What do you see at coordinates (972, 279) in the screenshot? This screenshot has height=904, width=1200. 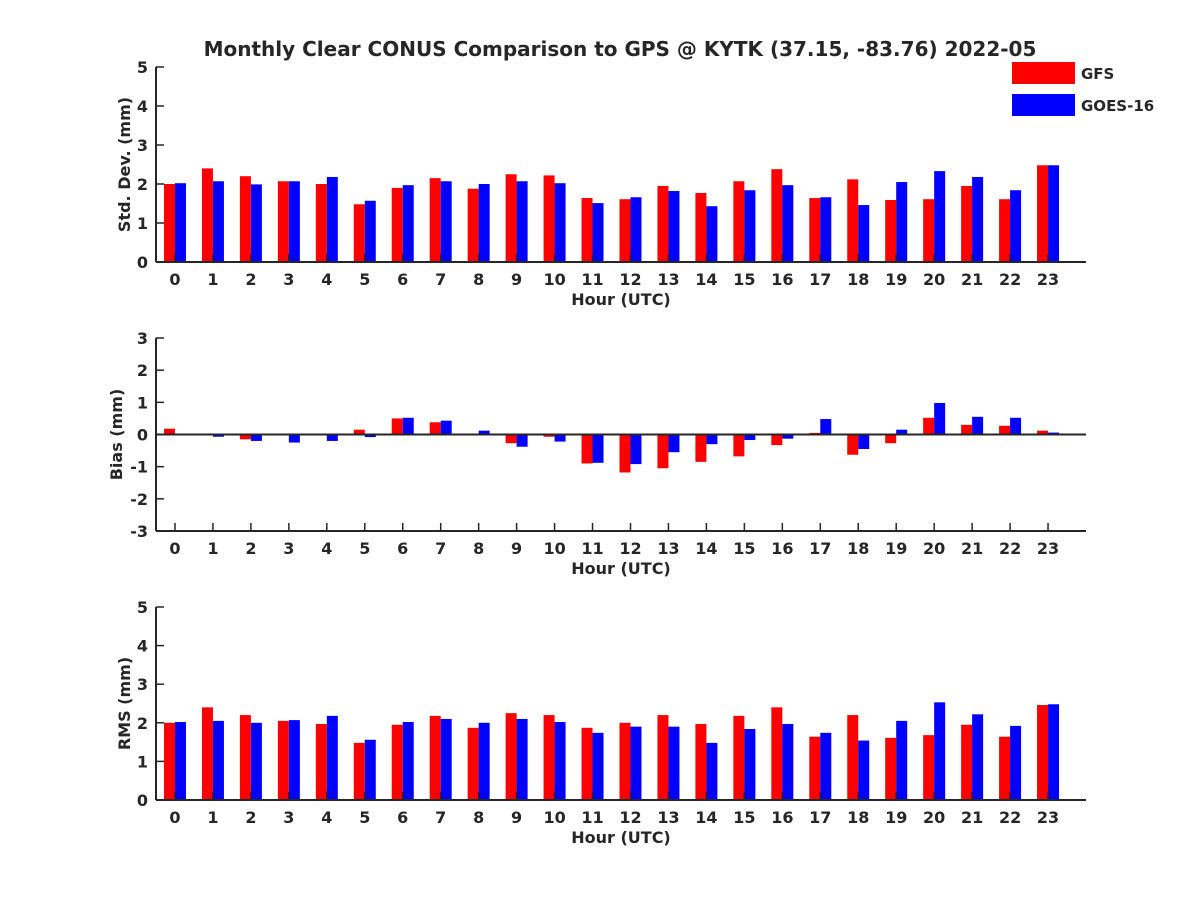 I see `xtick-label-p0-21: 21` at bounding box center [972, 279].